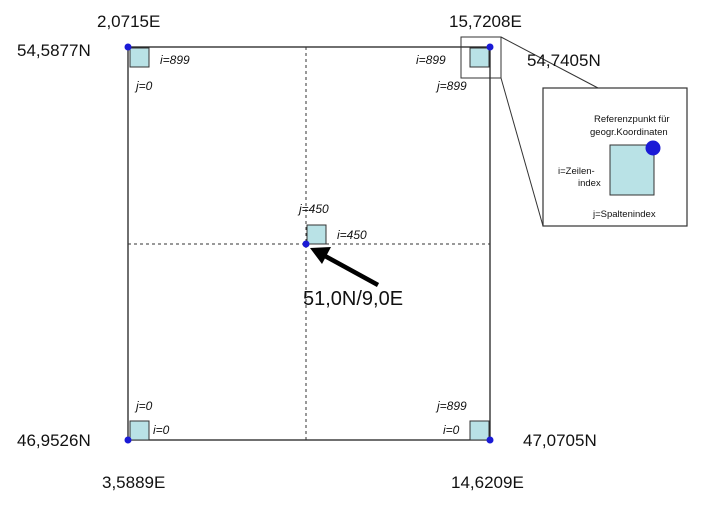  Describe the element at coordinates (128, 47) in the screenshot. I see `point-top-left` at that location.